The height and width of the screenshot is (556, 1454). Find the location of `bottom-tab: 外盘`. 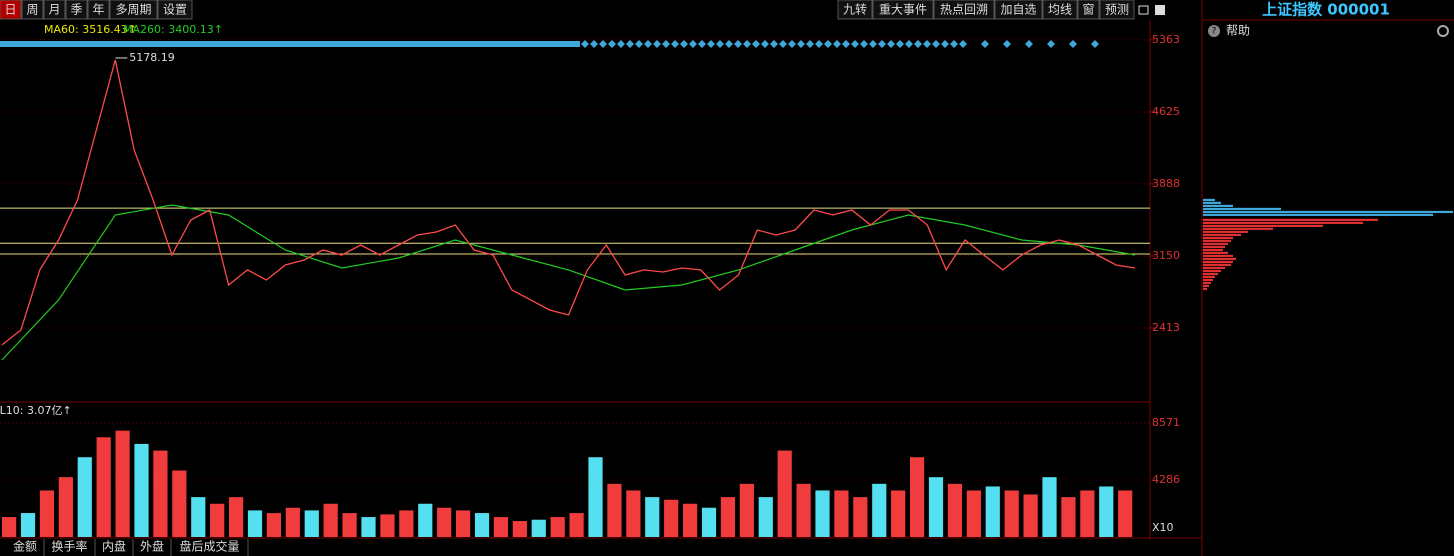

bottom-tab: 外盘 is located at coordinates (152, 546).